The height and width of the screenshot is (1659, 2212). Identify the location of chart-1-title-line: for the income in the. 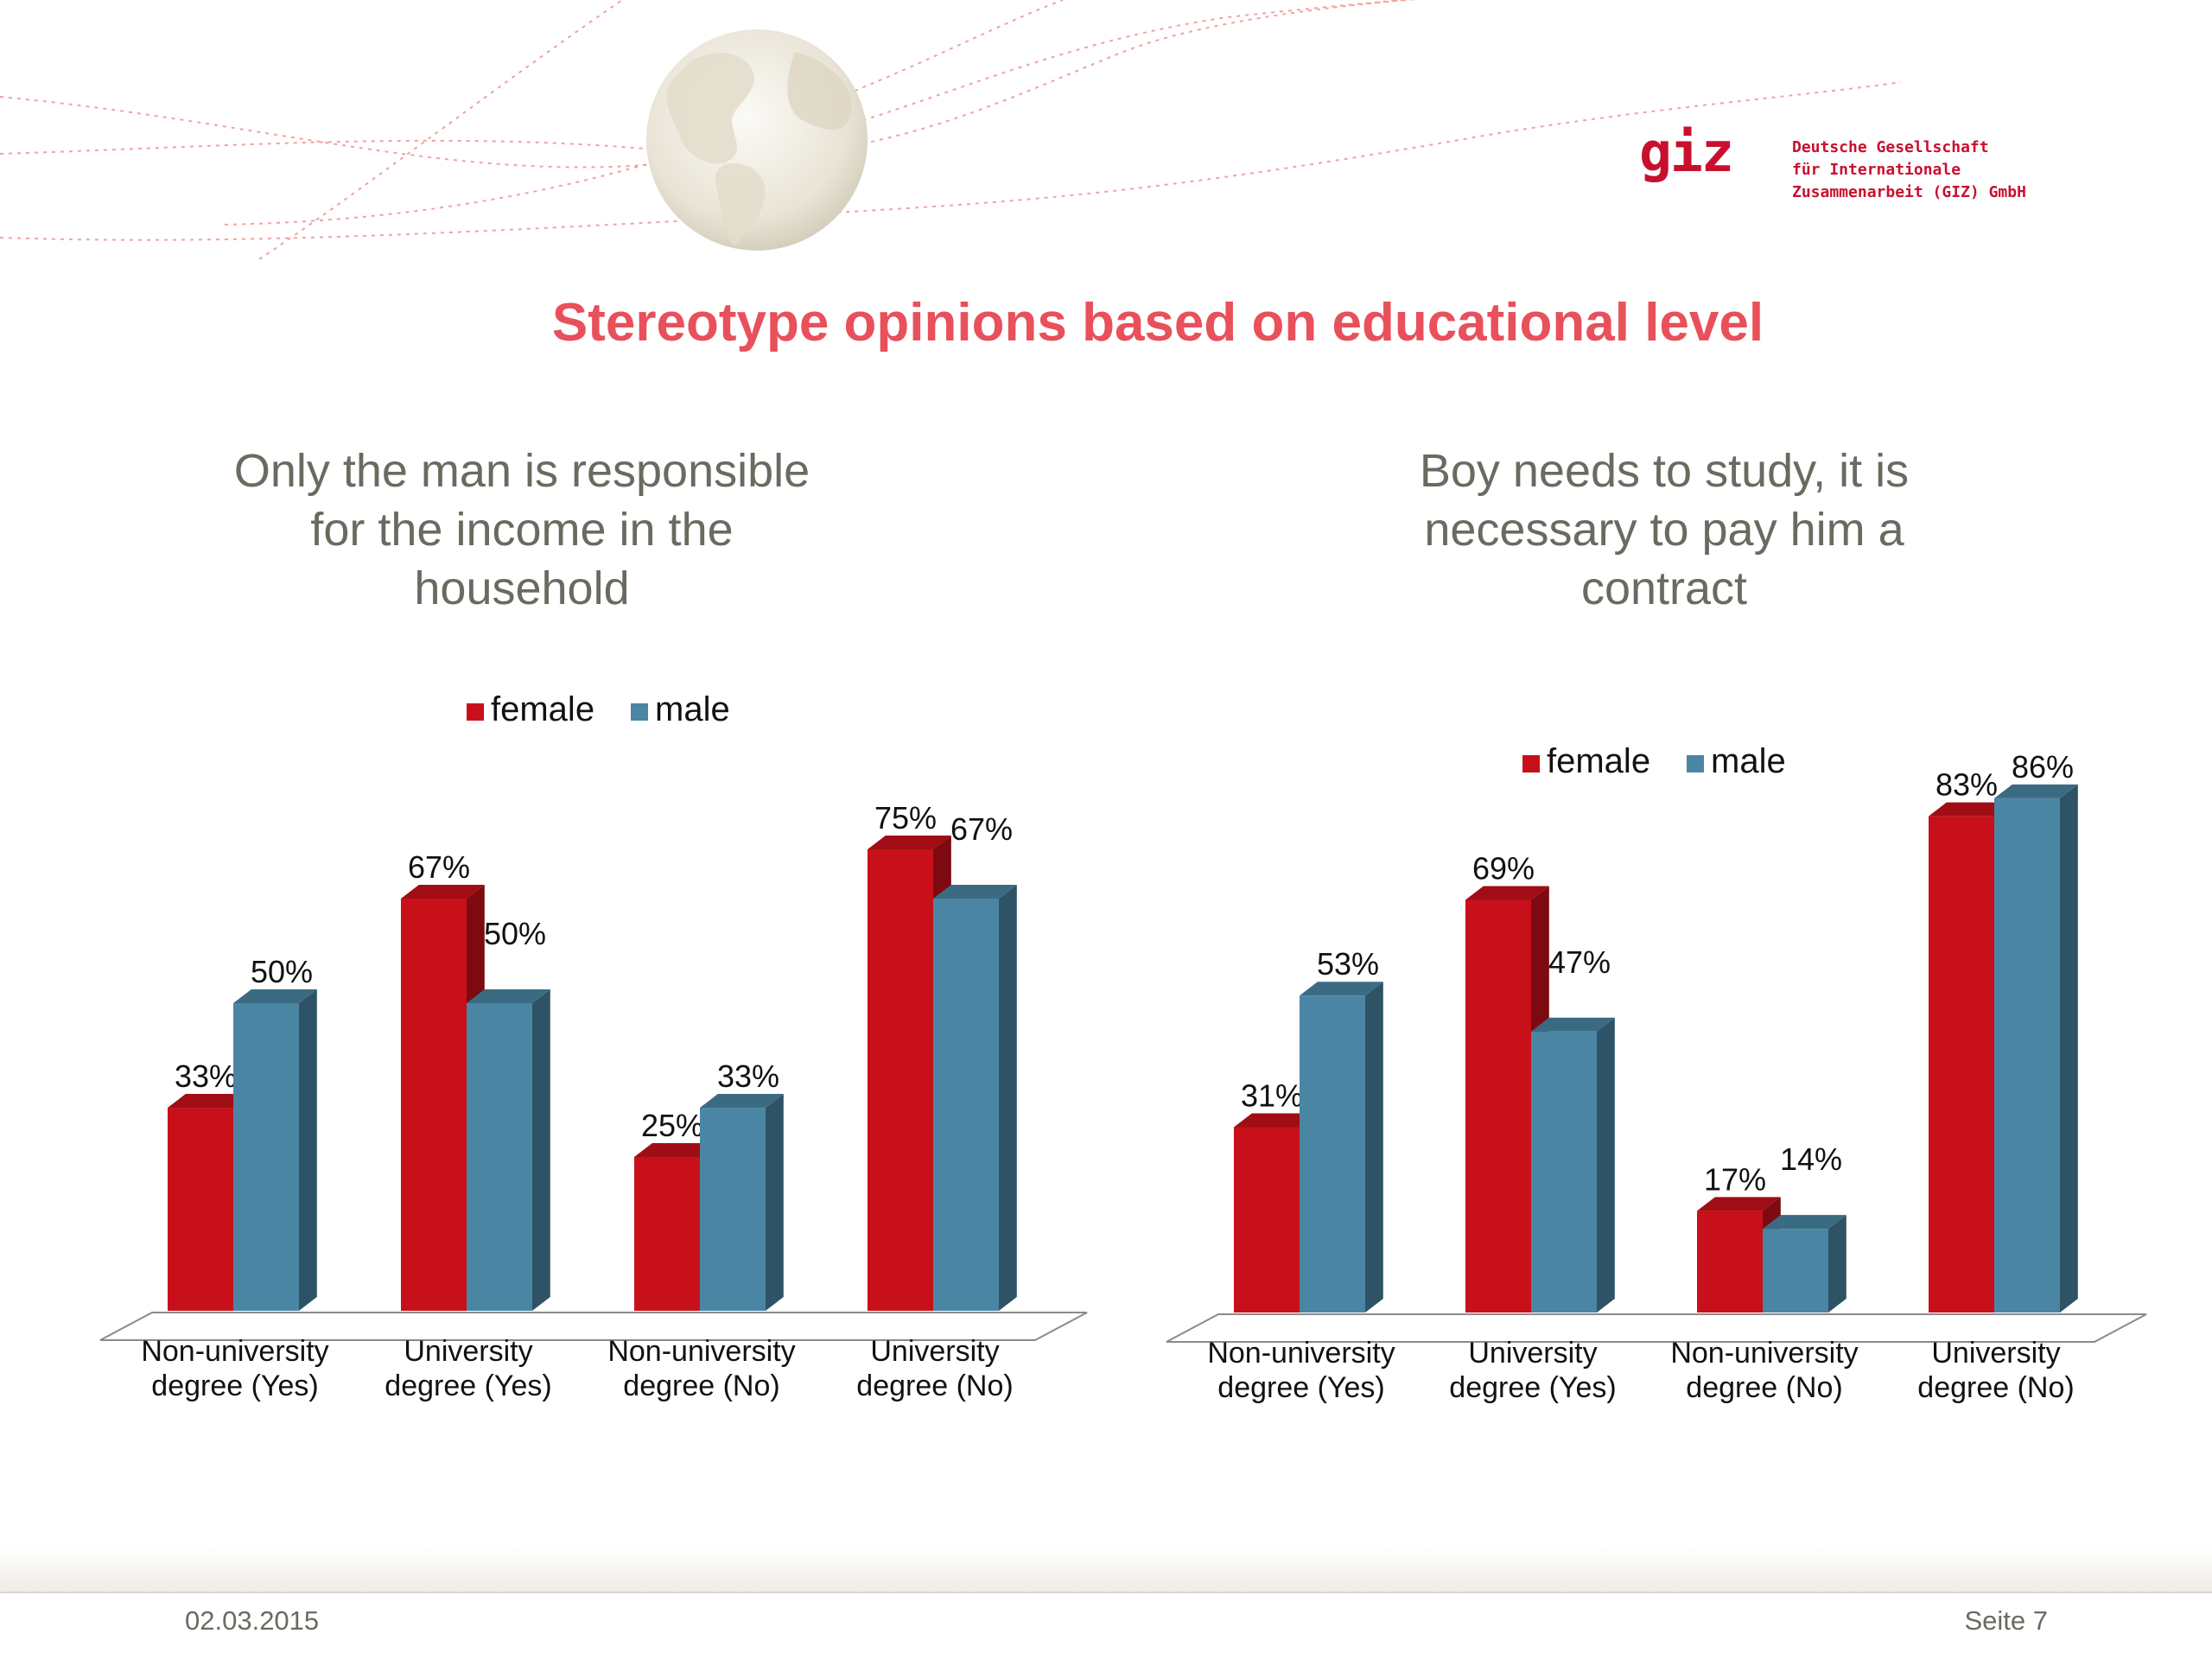
(522, 530).